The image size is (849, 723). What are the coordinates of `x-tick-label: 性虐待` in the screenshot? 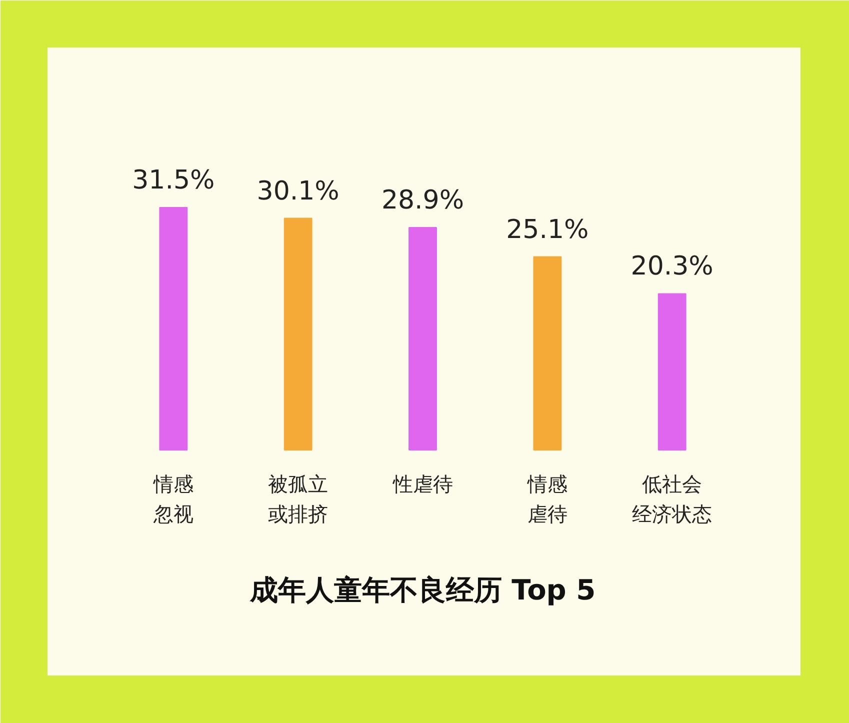 It's located at (422, 484).